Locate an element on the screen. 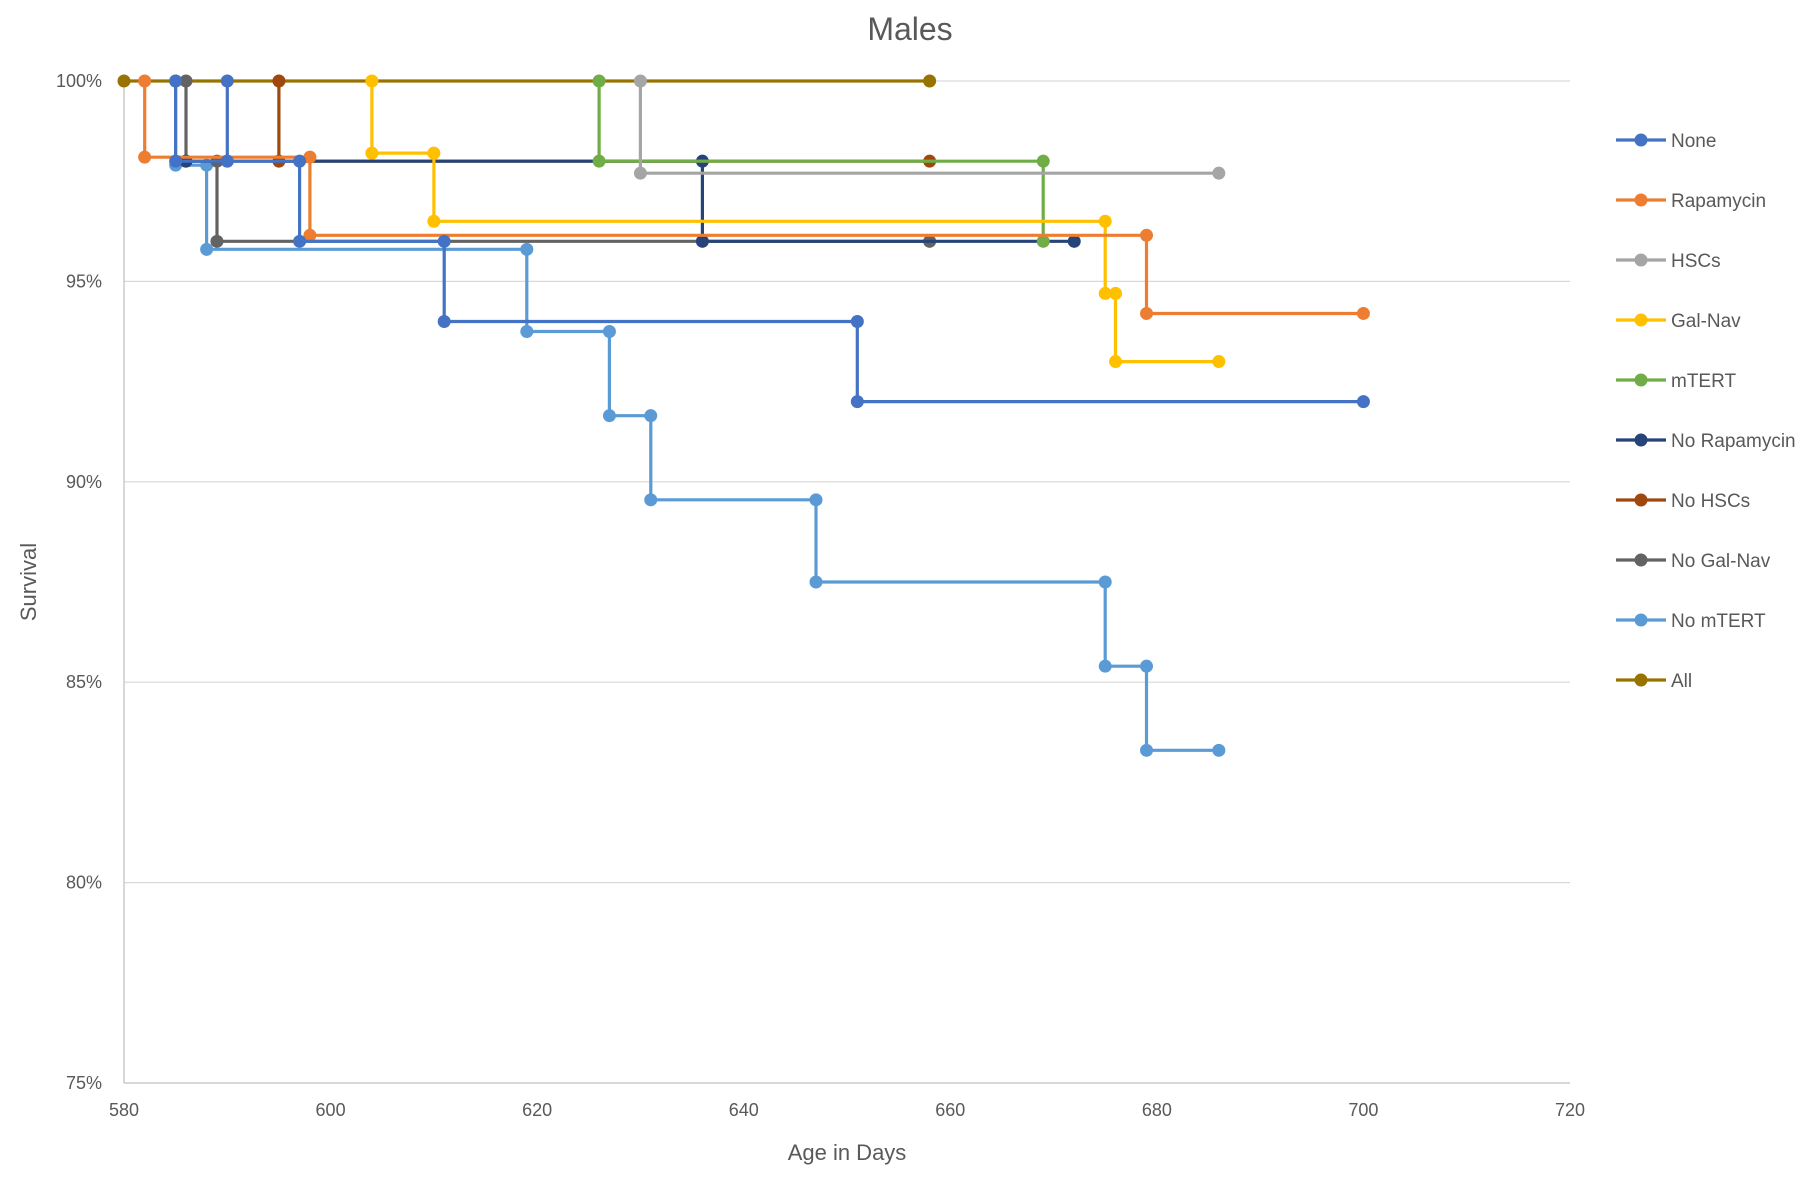 The width and height of the screenshot is (1814, 1190). legend-label: Rapamycin is located at coordinates (1718, 201).